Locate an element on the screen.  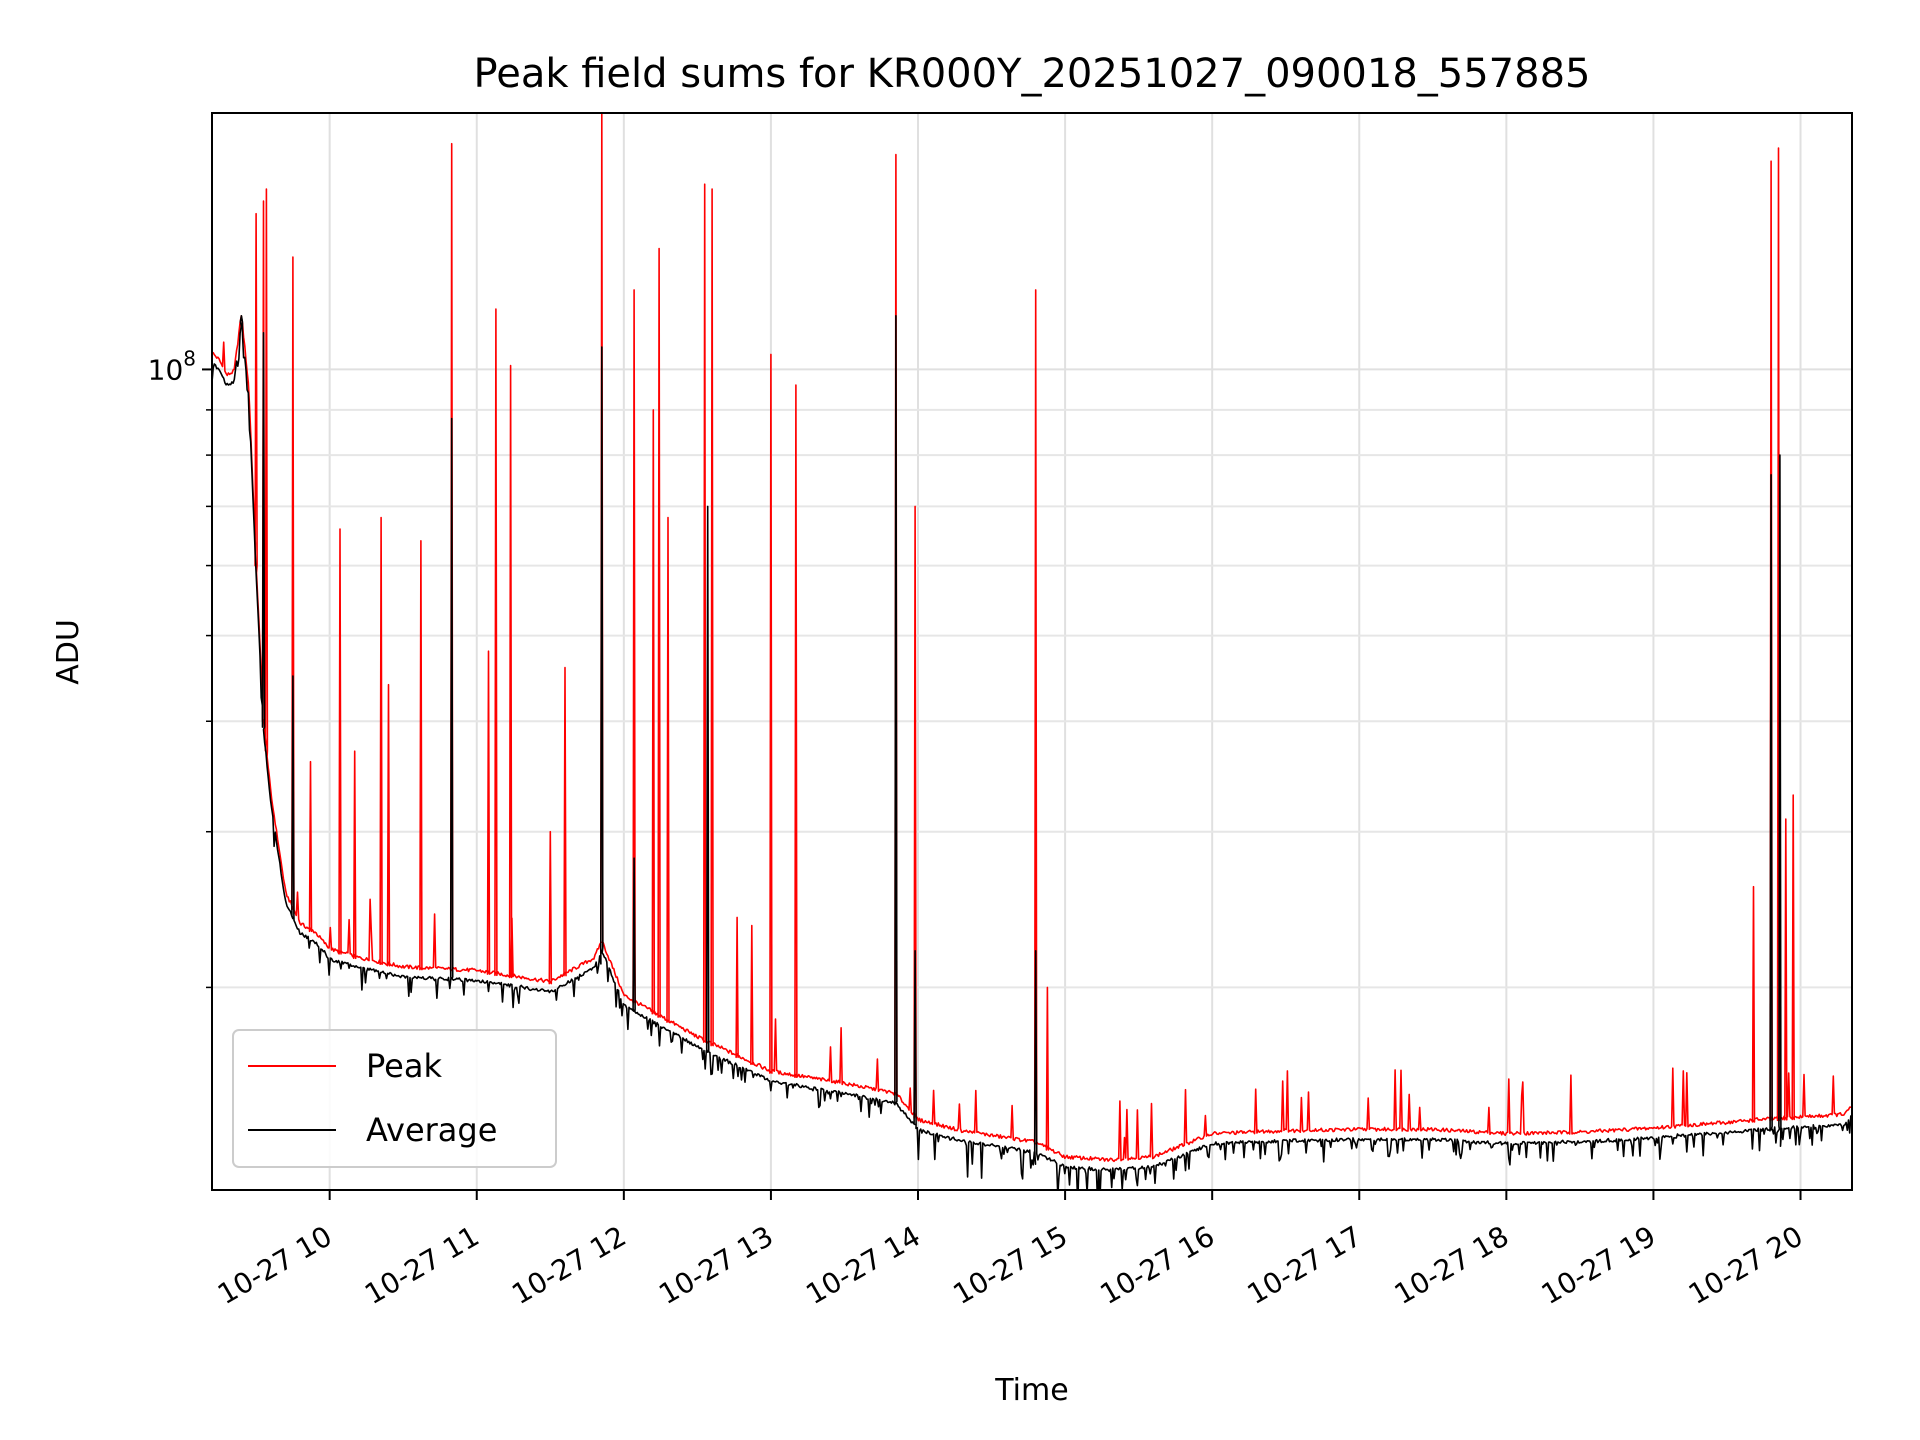
legend: Peak Average is located at coordinates (394, 1098).